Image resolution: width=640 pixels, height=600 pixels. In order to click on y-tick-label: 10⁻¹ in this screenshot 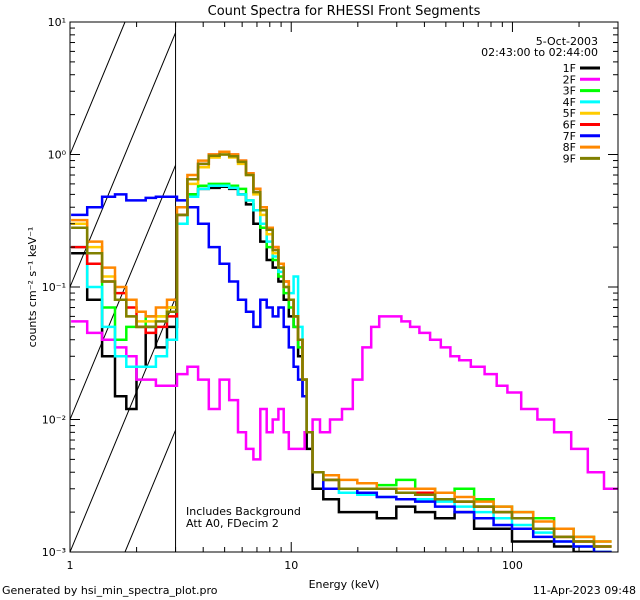, I will do `click(54, 287)`.